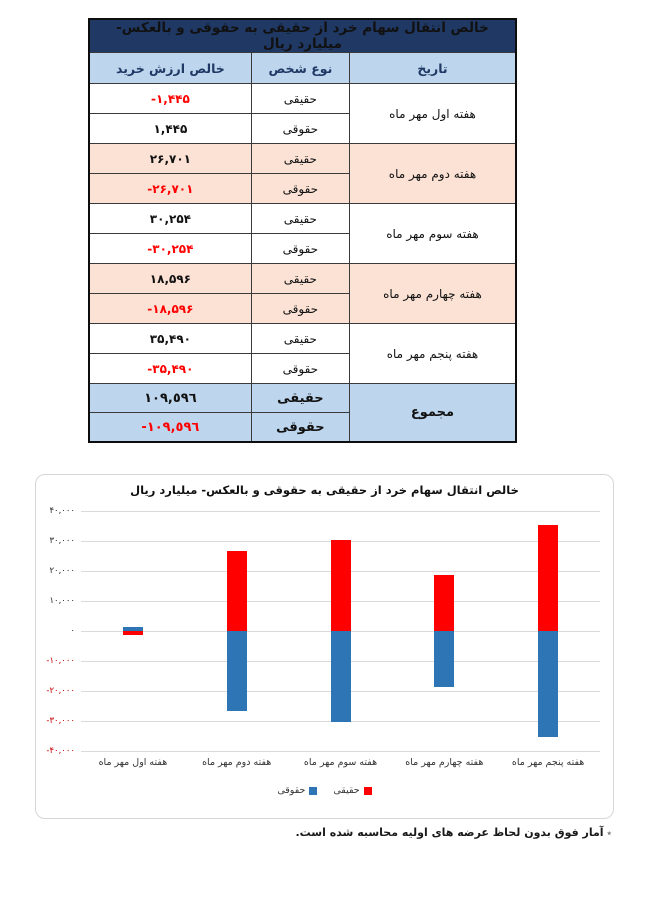 This screenshot has height=900, width=648. Describe the element at coordinates (60, 721) in the screenshot. I see `y-tick-label: -۳۰,۰۰۰` at that location.